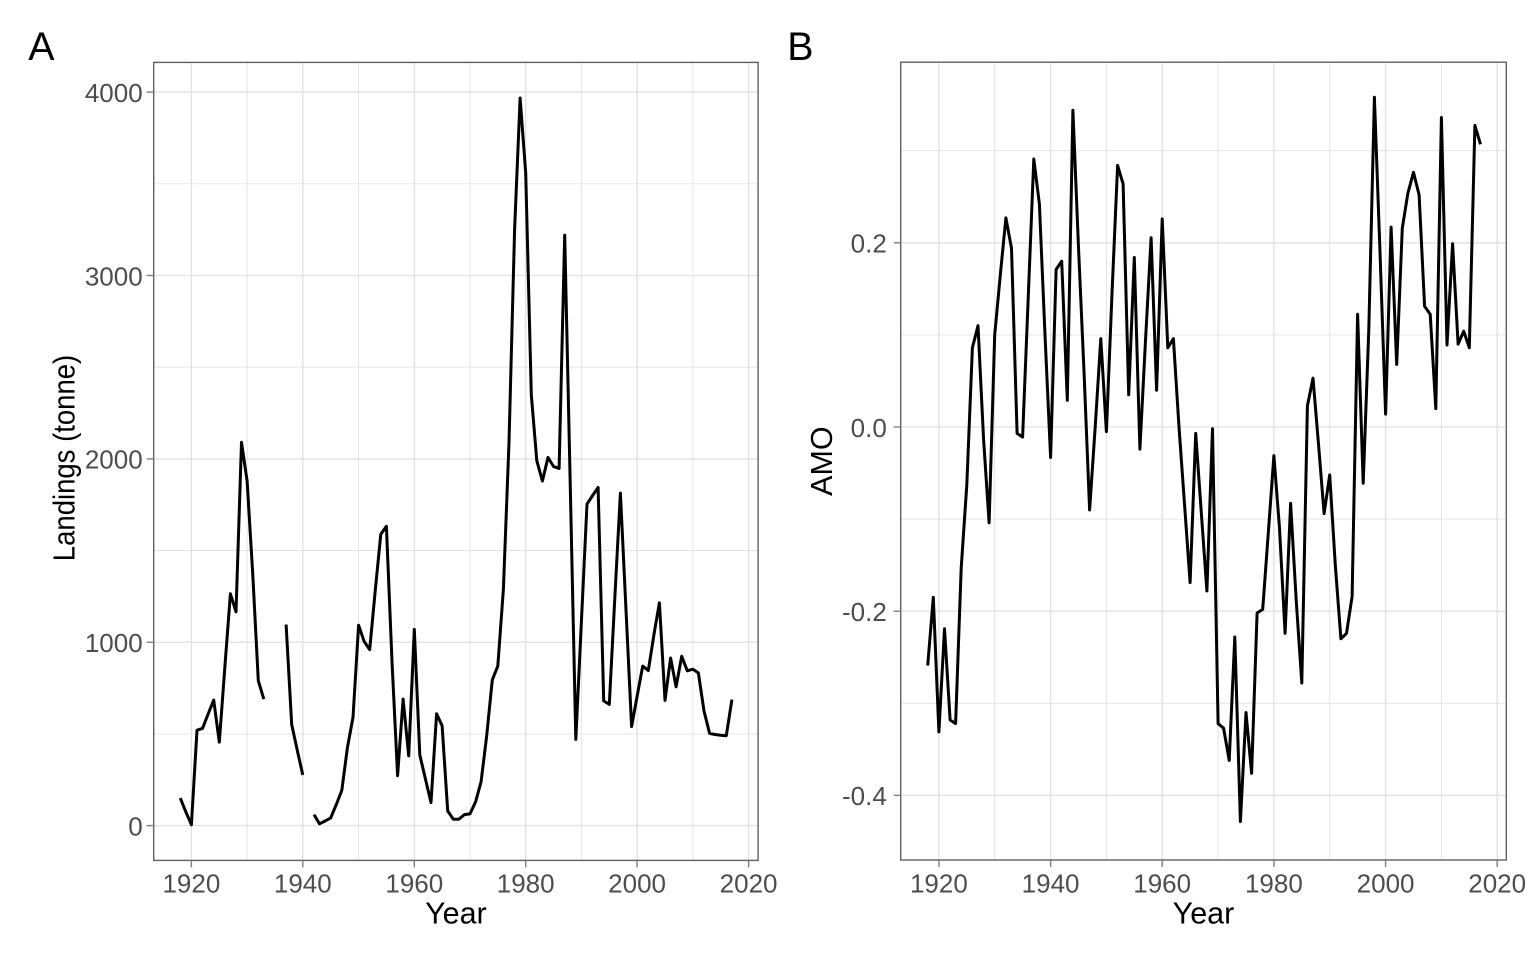 This screenshot has width=1536, height=965. What do you see at coordinates (864, 796) in the screenshot?
I see `svg-text: -0.4` at bounding box center [864, 796].